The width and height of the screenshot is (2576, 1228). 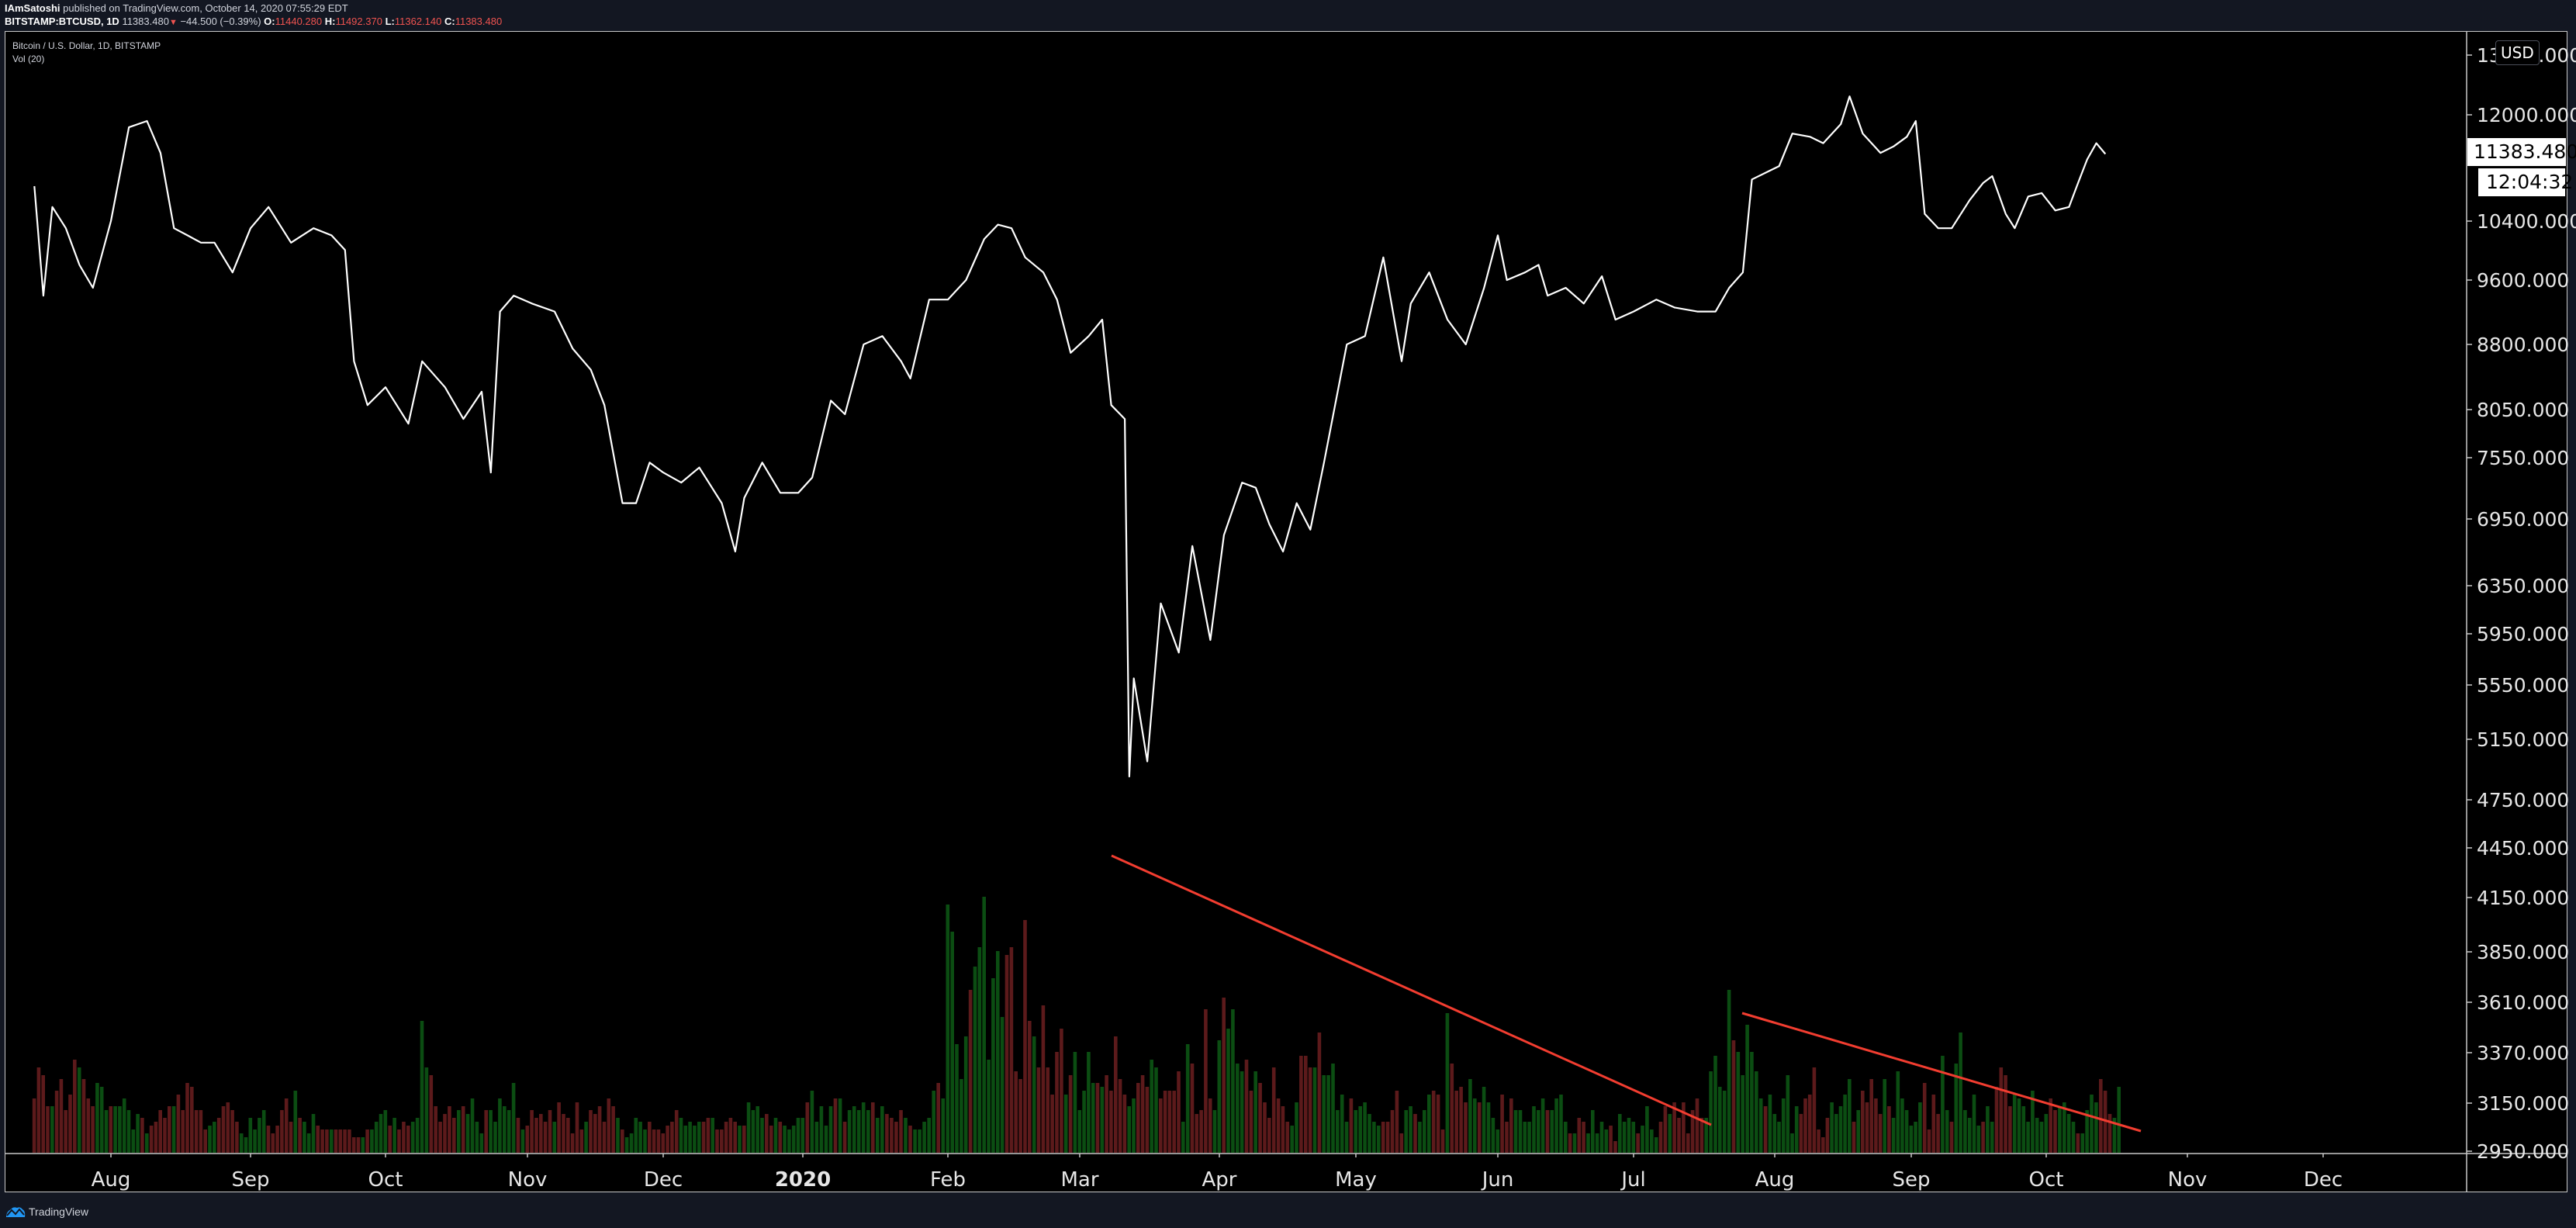 I want to click on tradingview-brand: TradingView, so click(x=59, y=1212).